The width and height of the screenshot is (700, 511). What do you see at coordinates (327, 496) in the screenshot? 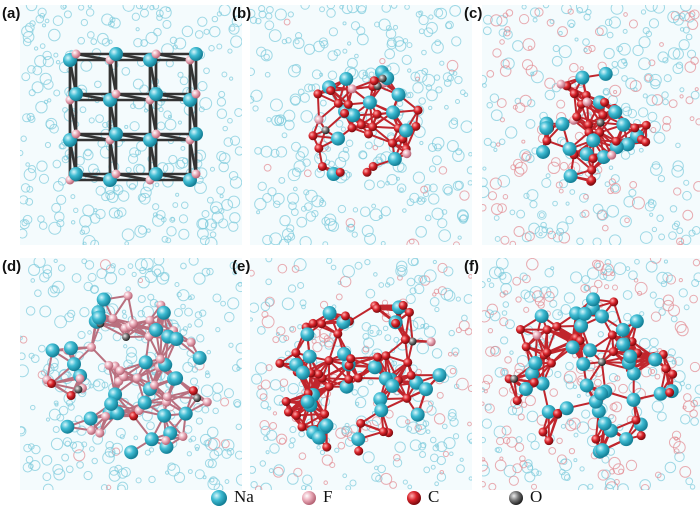
I see `legend-label: F` at bounding box center [327, 496].